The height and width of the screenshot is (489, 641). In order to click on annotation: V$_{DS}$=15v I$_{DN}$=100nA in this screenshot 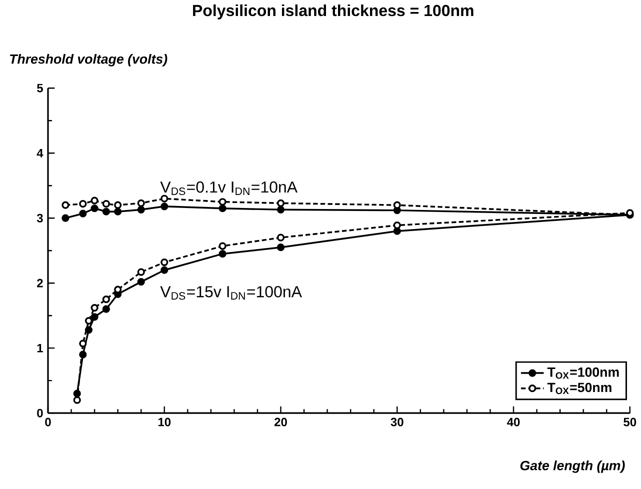, I will do `click(231, 293)`.